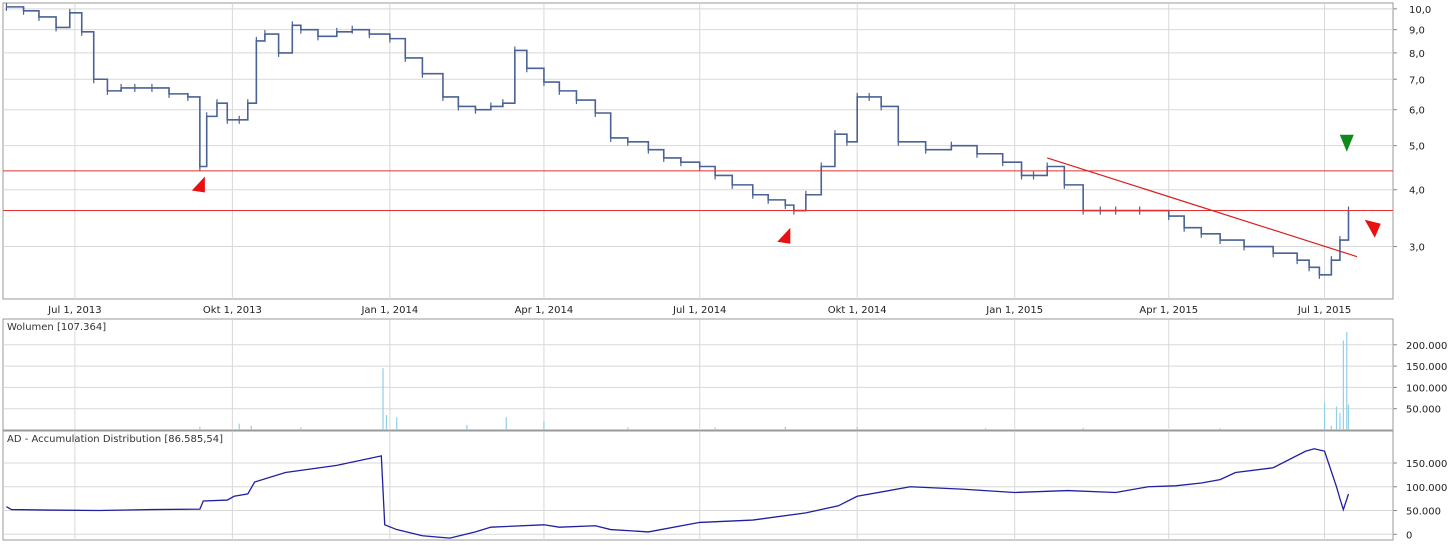 The width and height of the screenshot is (1452, 545). Describe the element at coordinates (1426, 388) in the screenshot. I see `volume-y-tick-label: 100.000` at that location.